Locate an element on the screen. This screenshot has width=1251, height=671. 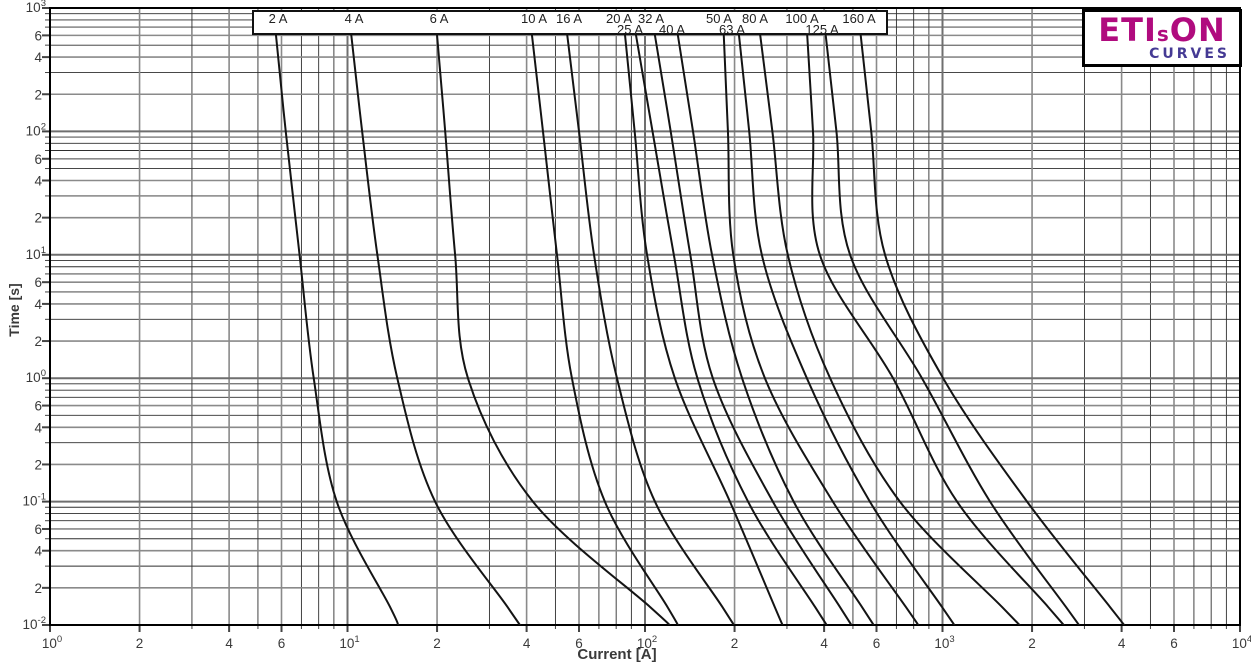
x-tick-label: 10¹ is located at coordinates (349, 642).